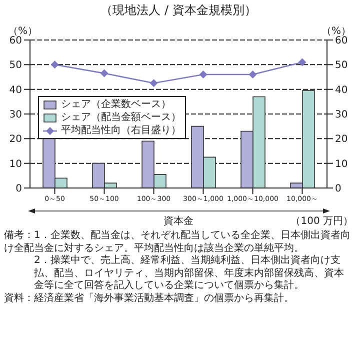 The image size is (357, 347). I want to click on y-tick-label: 30, so click(15, 115).